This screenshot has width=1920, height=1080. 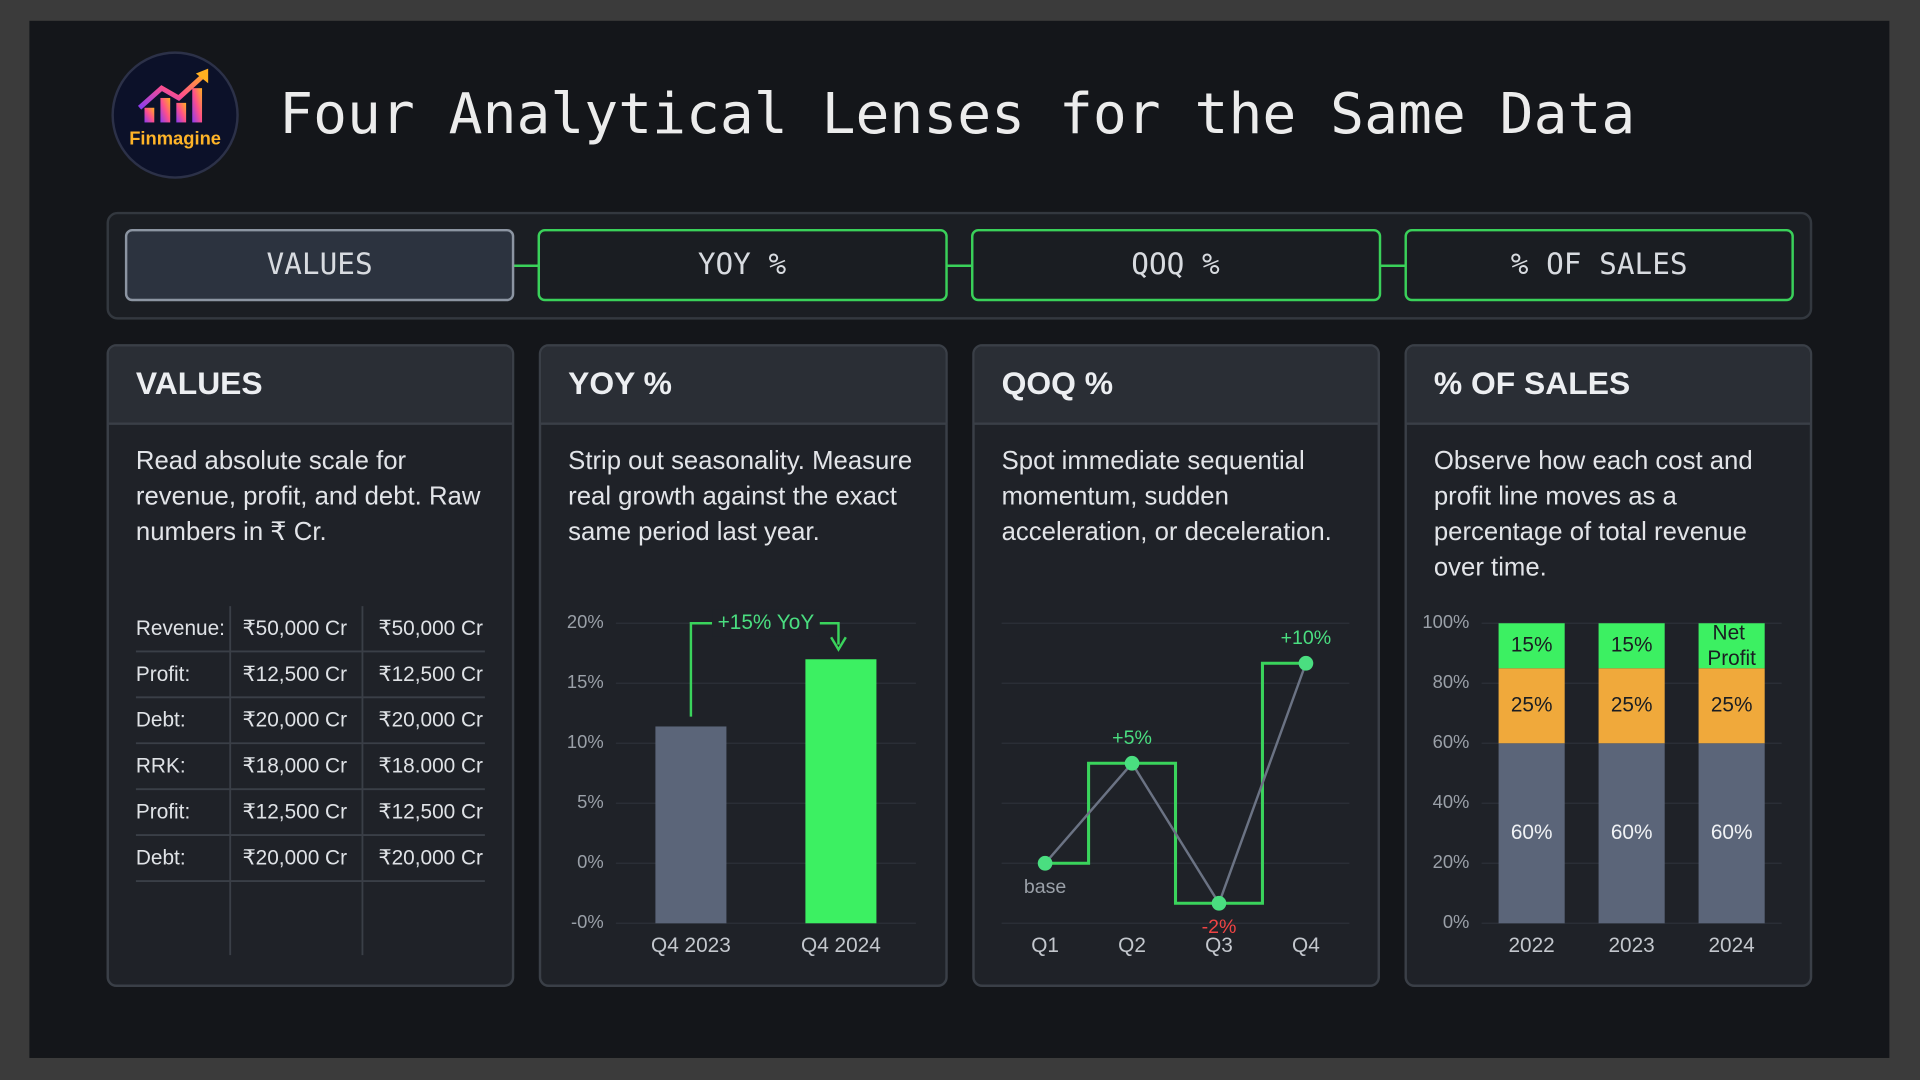 I want to click on data-label: Net Profit, so click(x=1731, y=645).